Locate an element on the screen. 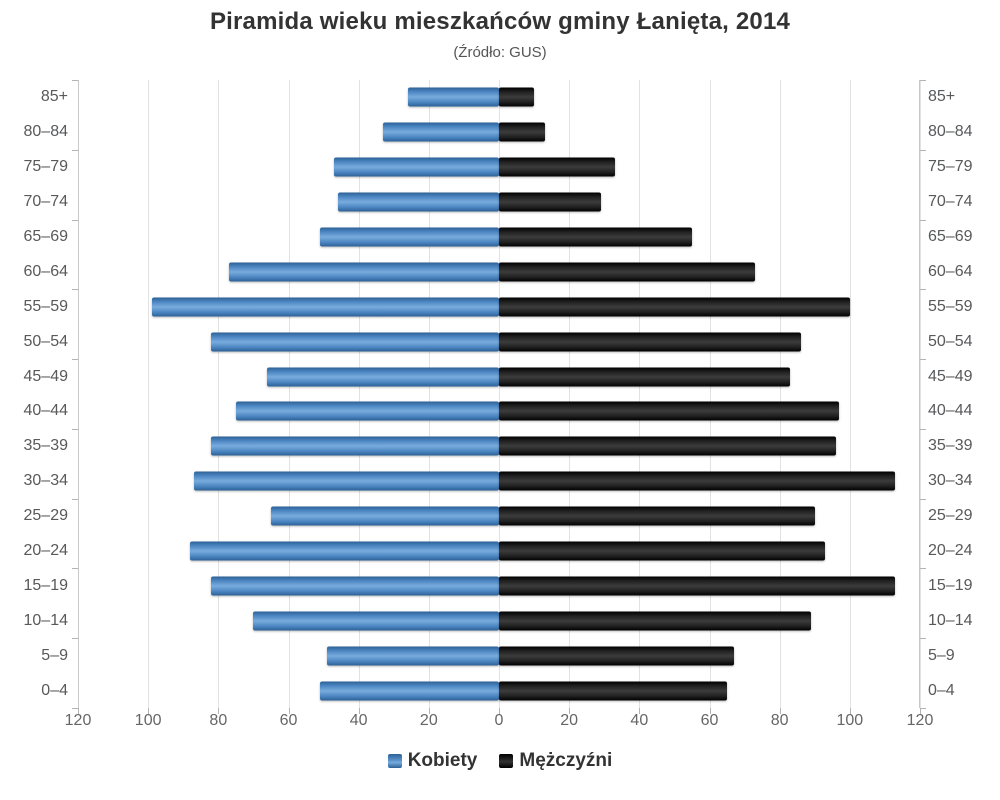 The height and width of the screenshot is (800, 1000). mezczyzni-swatch-icon is located at coordinates (506, 761).